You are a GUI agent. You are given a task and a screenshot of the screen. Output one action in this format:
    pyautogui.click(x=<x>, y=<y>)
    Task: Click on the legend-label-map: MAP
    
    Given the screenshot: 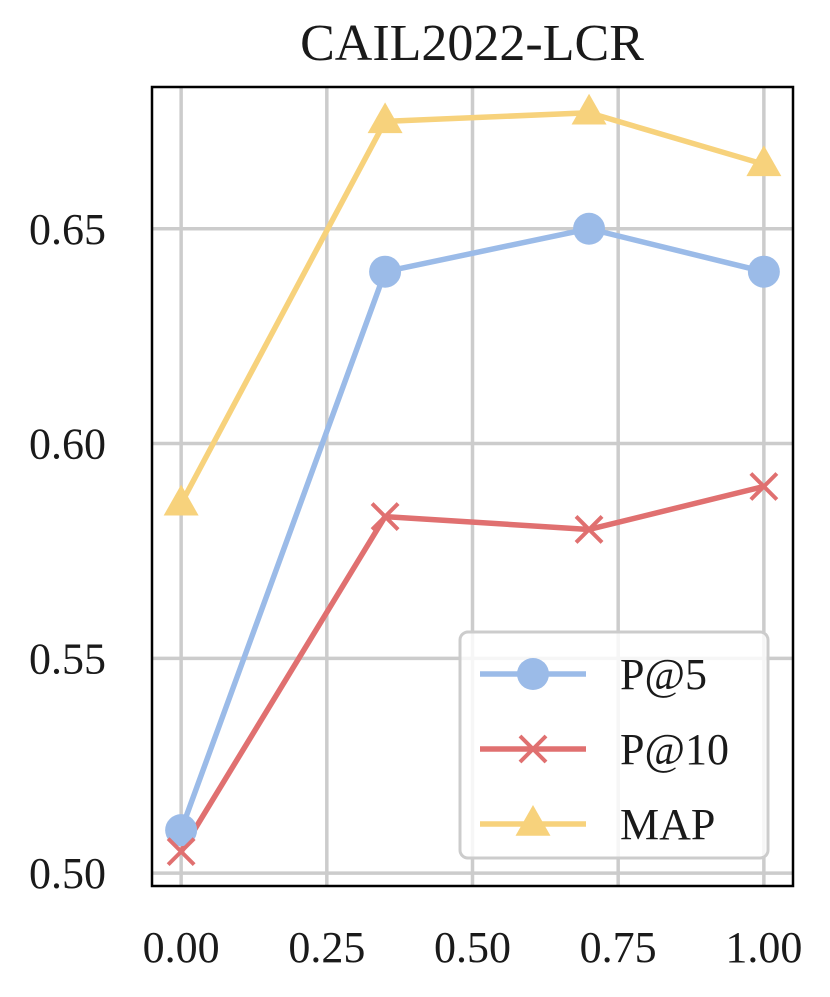 What is the action you would take?
    pyautogui.click(x=667, y=824)
    